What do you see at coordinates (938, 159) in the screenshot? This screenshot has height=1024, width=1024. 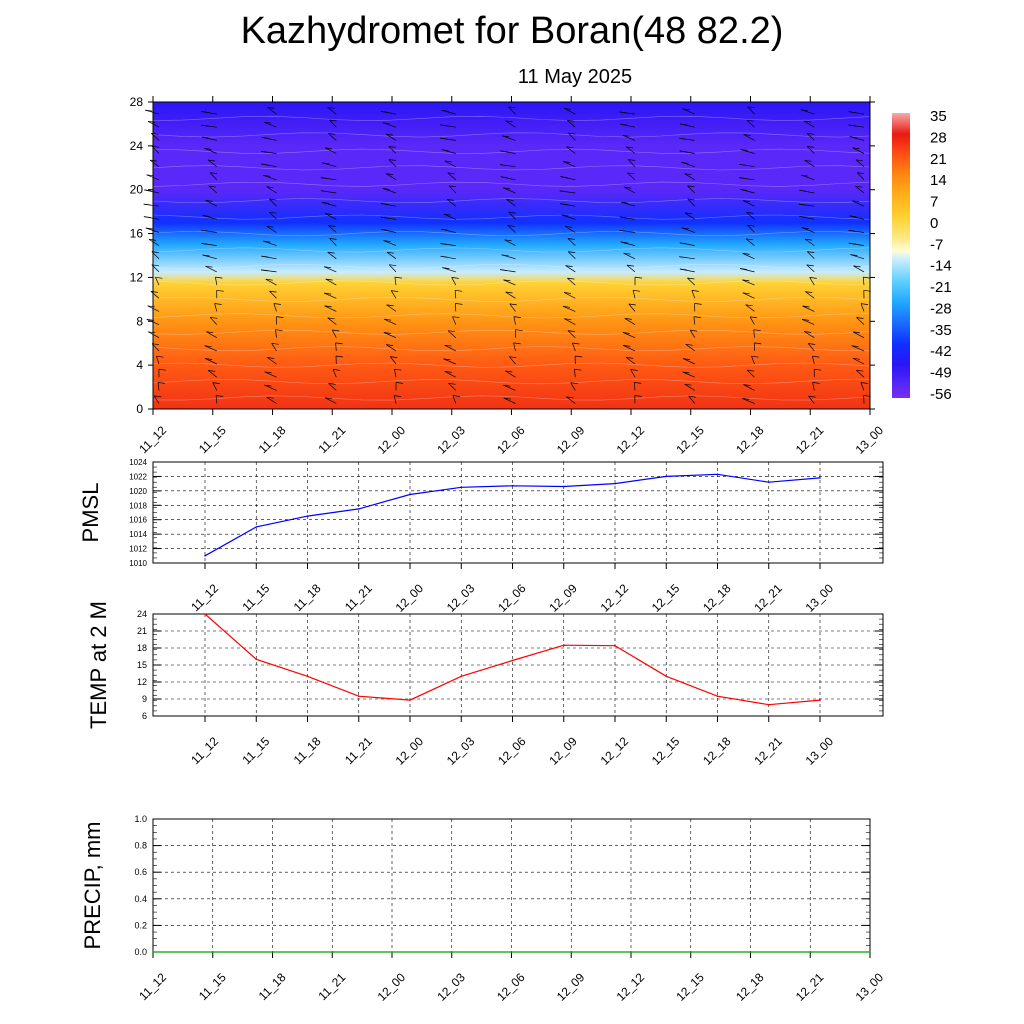 I see `colorbar-label: 21` at bounding box center [938, 159].